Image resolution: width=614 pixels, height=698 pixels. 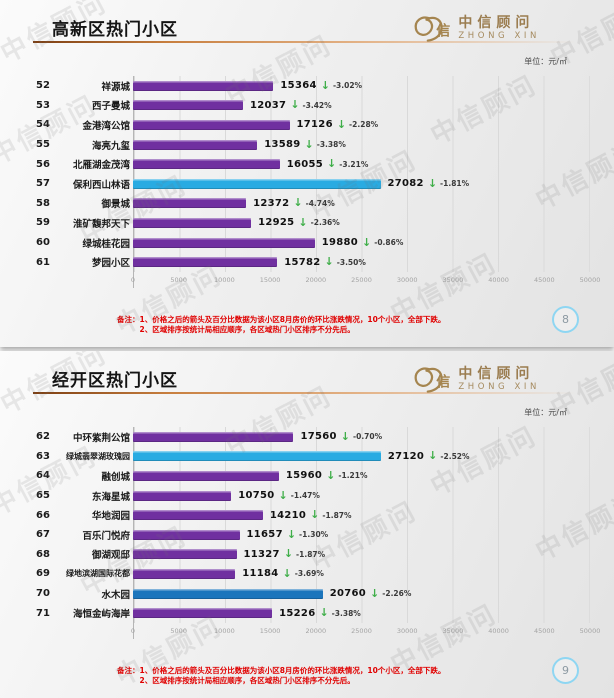 I want to click on row-plot: 15364 ↓ -3.02%, so click(x=361, y=86).